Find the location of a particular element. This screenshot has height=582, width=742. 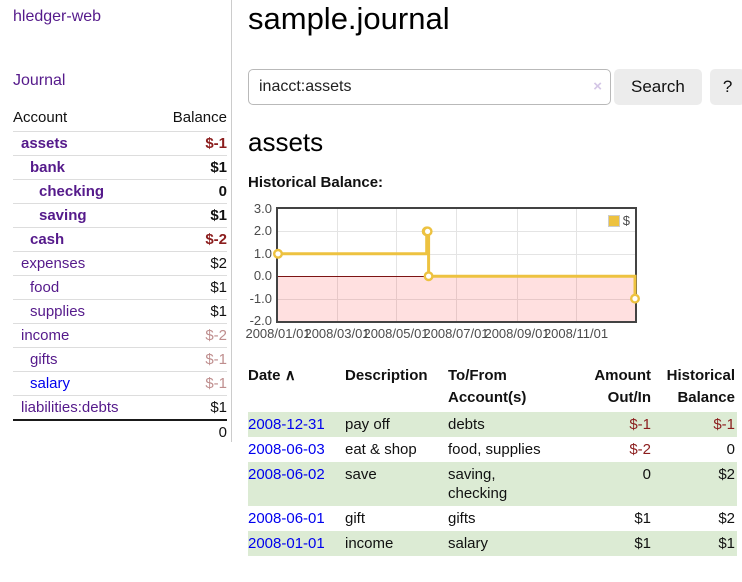

register-header-amount: Amount Out/In is located at coordinates (622, 386).